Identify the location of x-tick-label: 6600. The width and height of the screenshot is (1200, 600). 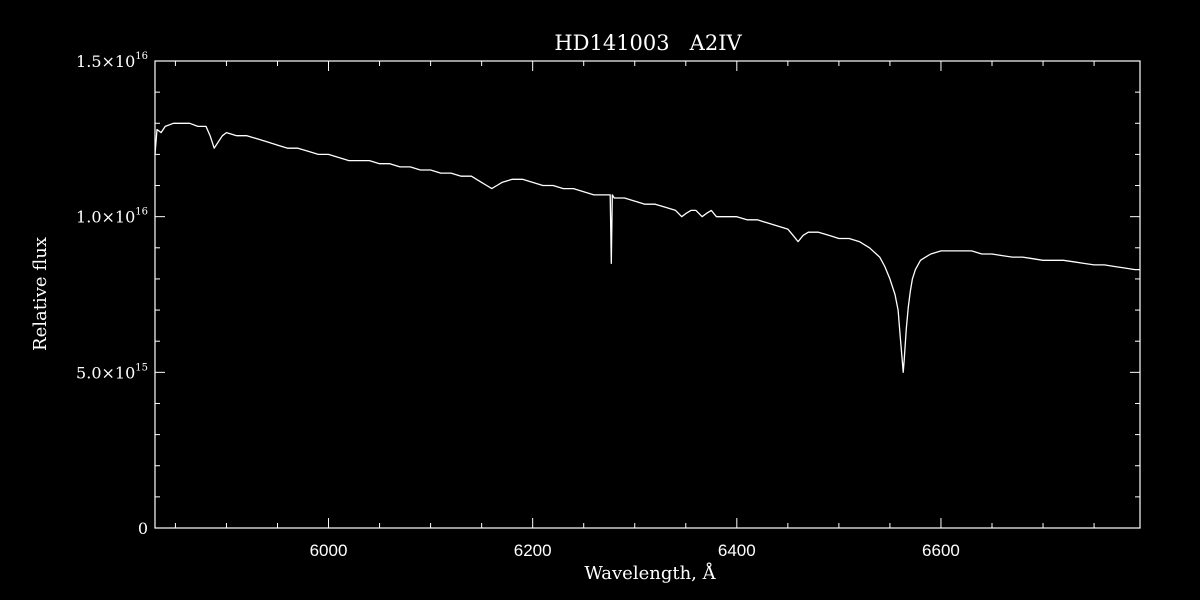
(941, 550).